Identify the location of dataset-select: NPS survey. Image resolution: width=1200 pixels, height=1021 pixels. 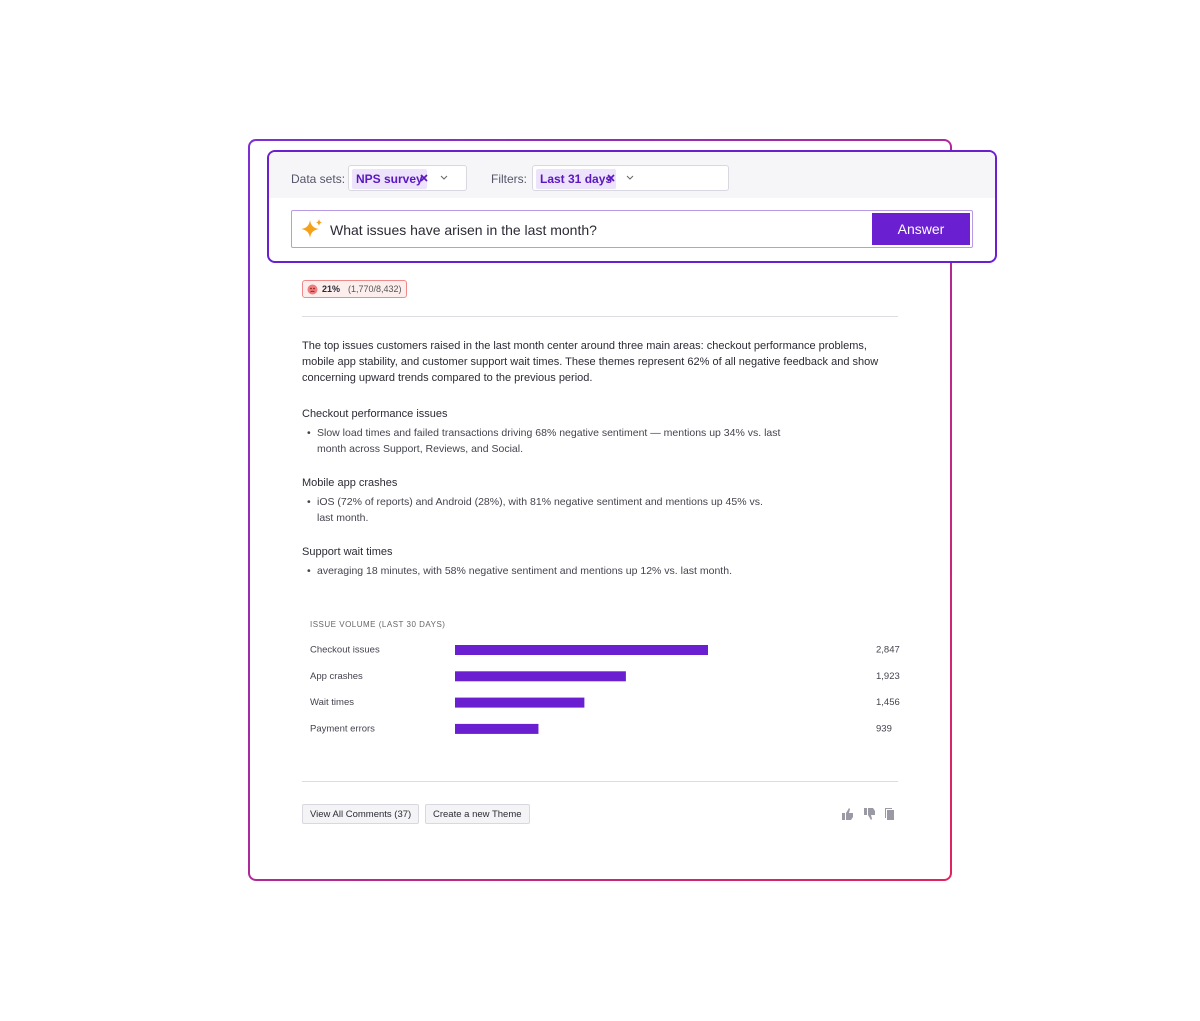
(407, 178).